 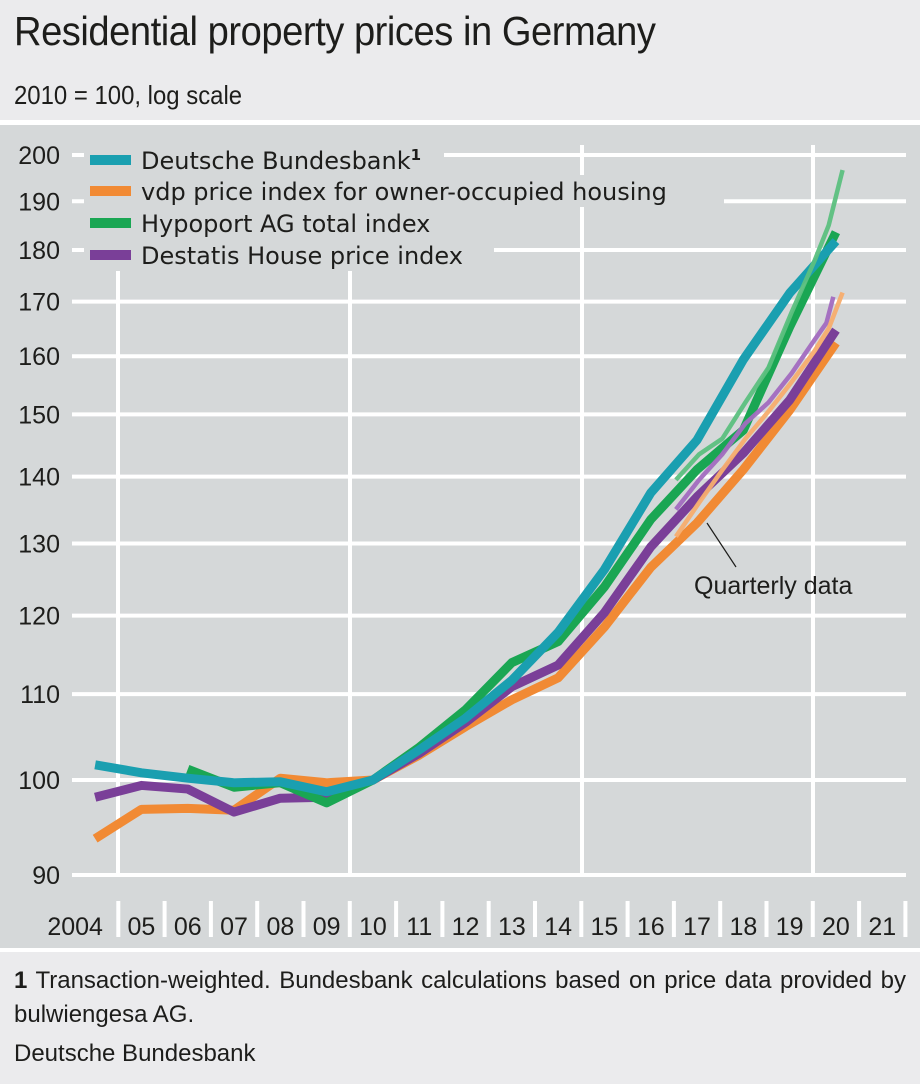 I want to click on y-axis-tick-labels: 90 100 110 120 130 140 150 160 170 180 190 200, so click(x=39, y=516).